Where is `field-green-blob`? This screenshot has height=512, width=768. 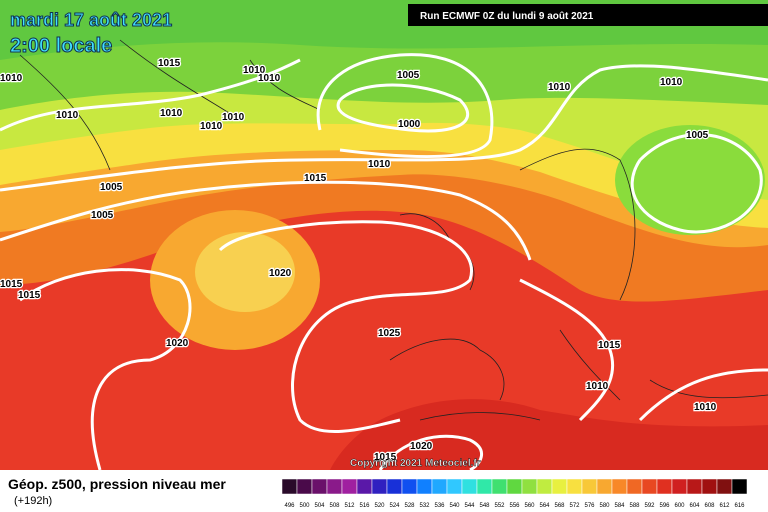 field-green-blob is located at coordinates (690, 180).